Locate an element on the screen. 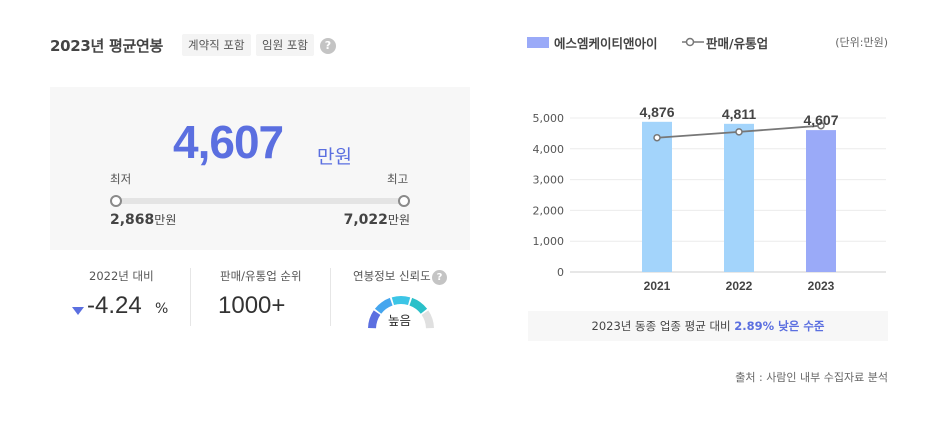  y-tick-label: 0 is located at coordinates (560, 272).